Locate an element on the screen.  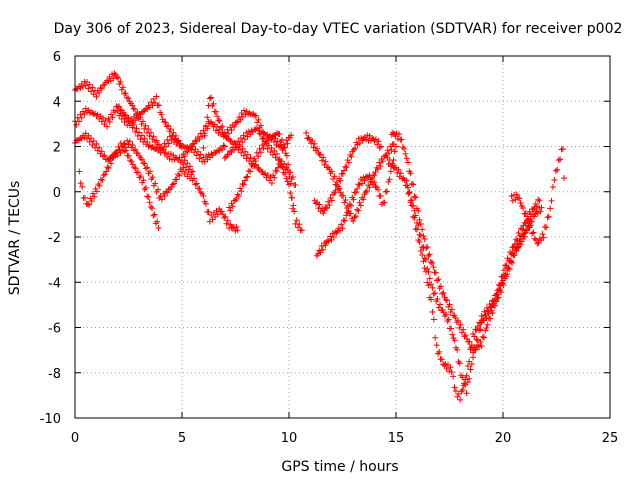
x-tick-label: 15 is located at coordinates (396, 438).